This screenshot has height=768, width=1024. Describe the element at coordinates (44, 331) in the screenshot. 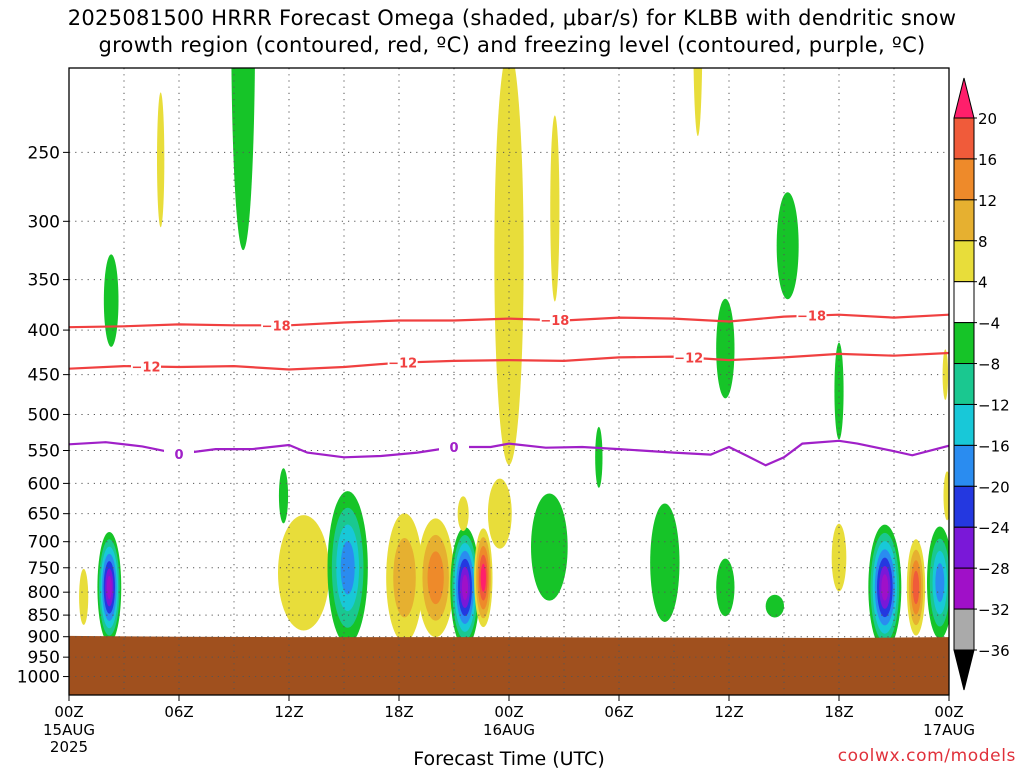

I see `y-tick-label-400: 400` at that location.